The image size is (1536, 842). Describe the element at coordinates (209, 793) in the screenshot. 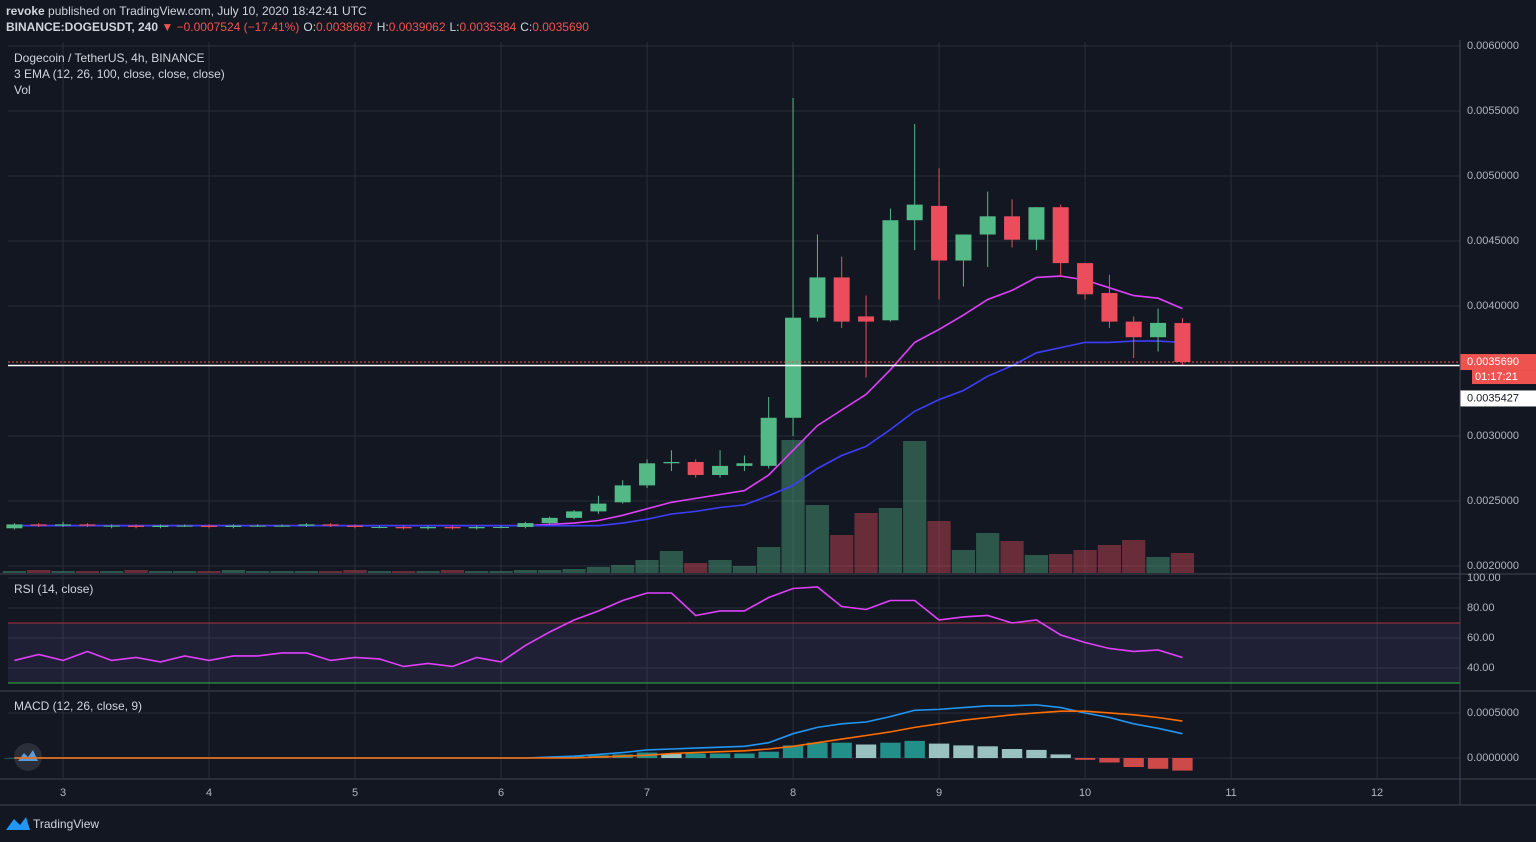

I see `x-tick-label: 4` at that location.